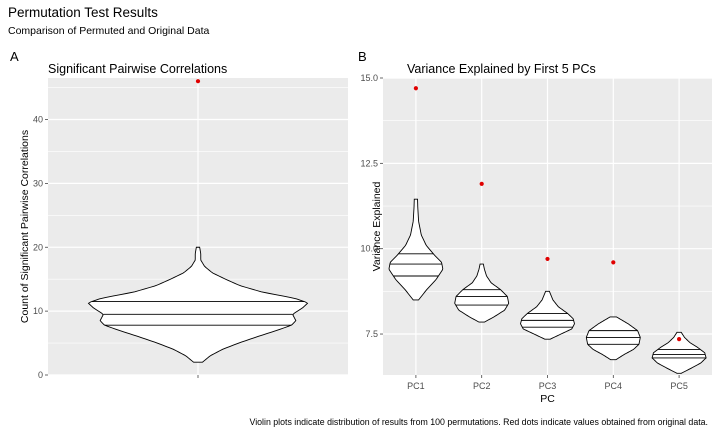  What do you see at coordinates (371, 334) in the screenshot?
I see `y-tick-label: 7.5` at bounding box center [371, 334].